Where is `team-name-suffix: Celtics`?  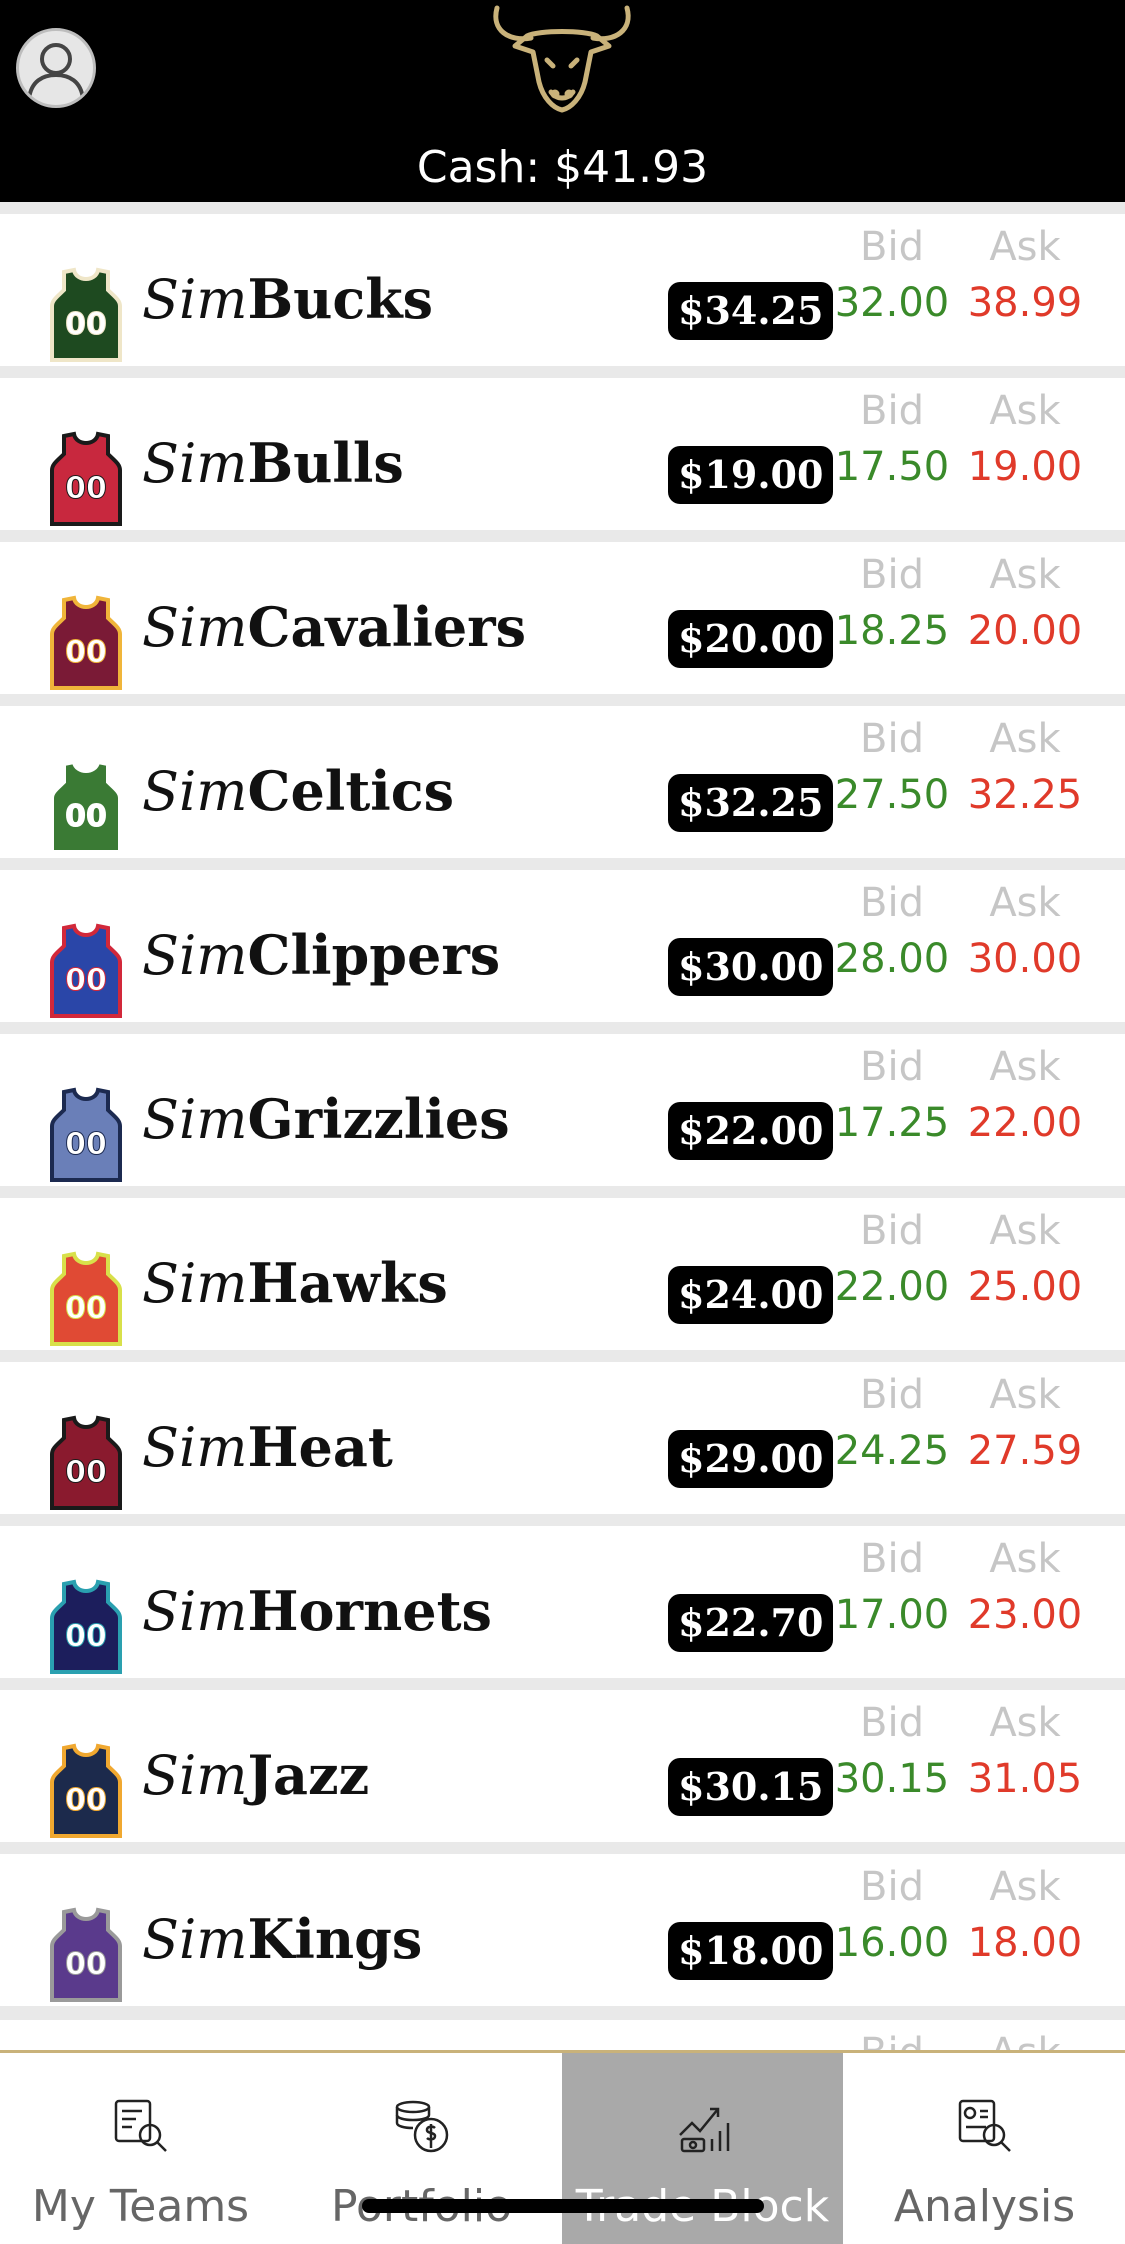
team-name-suffix: Celtics is located at coordinates (351, 791).